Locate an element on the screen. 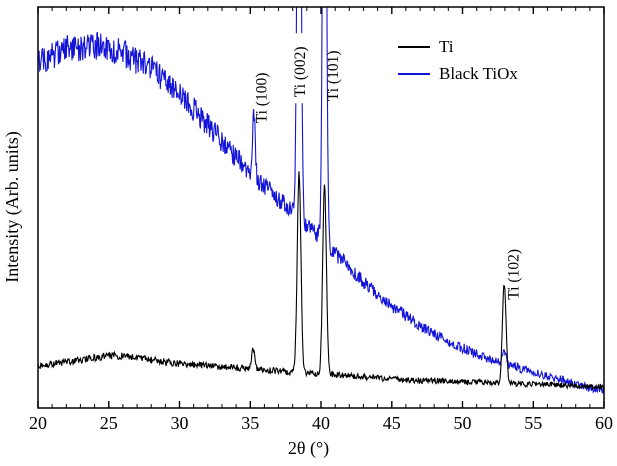 Image resolution: width=617 pixels, height=466 pixels. svg-text: 30 is located at coordinates (180, 423).